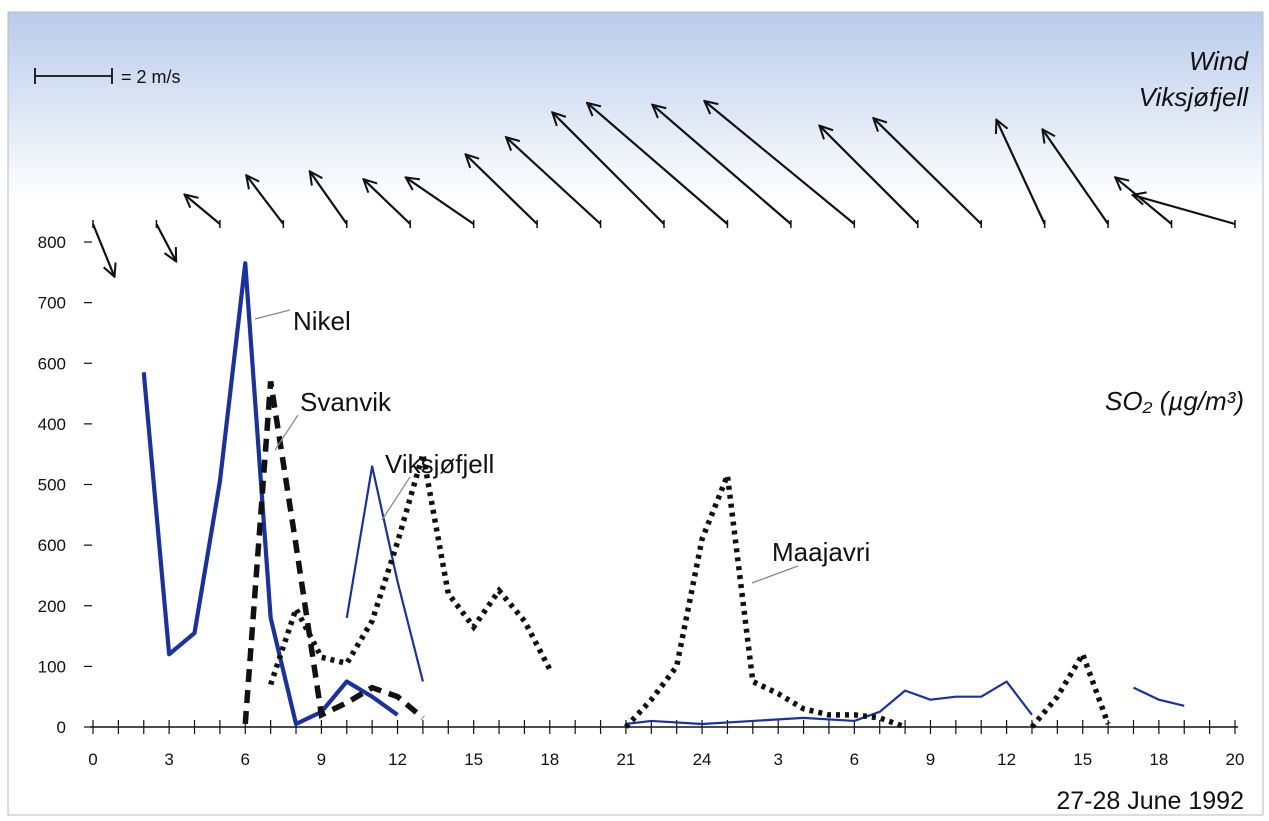 This screenshot has width=1269, height=821. Describe the element at coordinates (1219, 61) in the screenshot. I see `wind-title: Wind` at that location.